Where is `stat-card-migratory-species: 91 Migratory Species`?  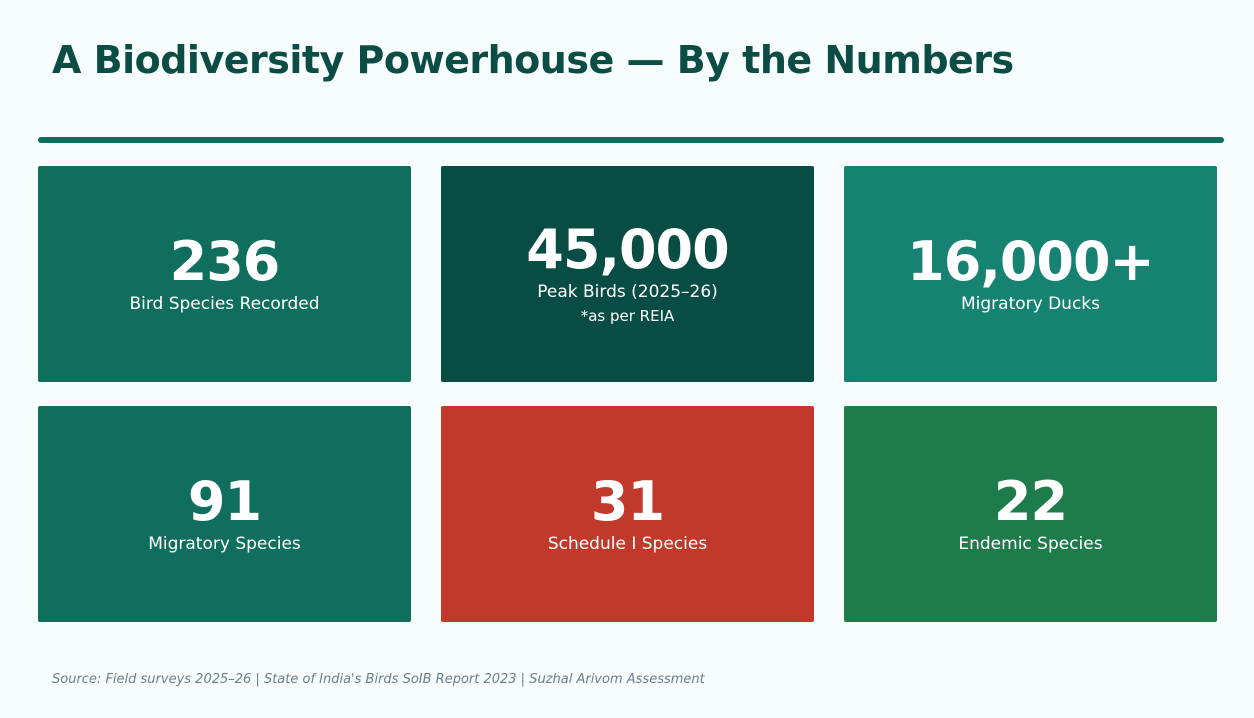 stat-card-migratory-species: 91 Migratory Species is located at coordinates (224, 514).